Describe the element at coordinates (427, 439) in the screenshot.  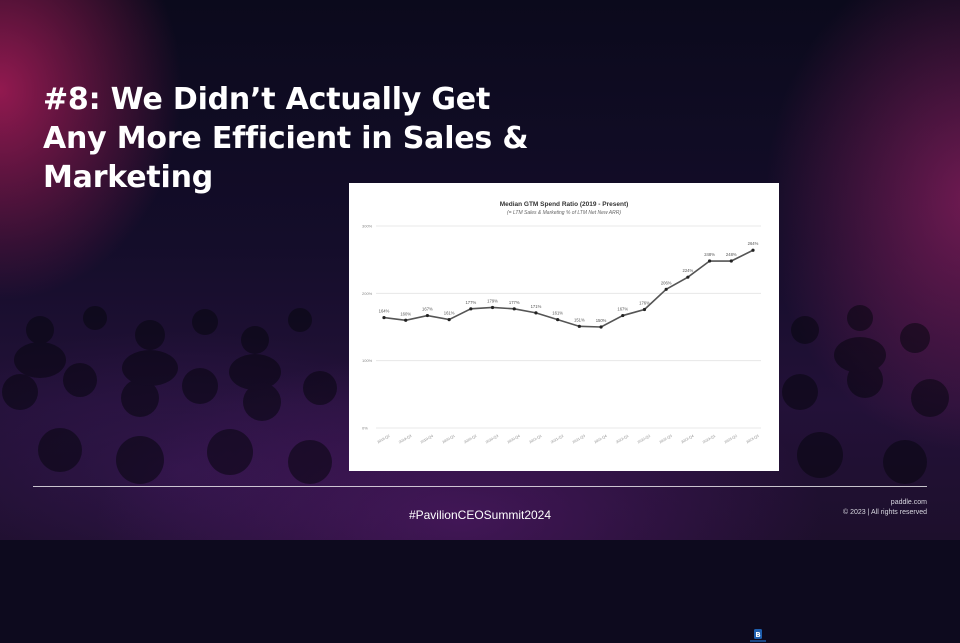
I see `x-tick-label: 2019-Q4` at that location.